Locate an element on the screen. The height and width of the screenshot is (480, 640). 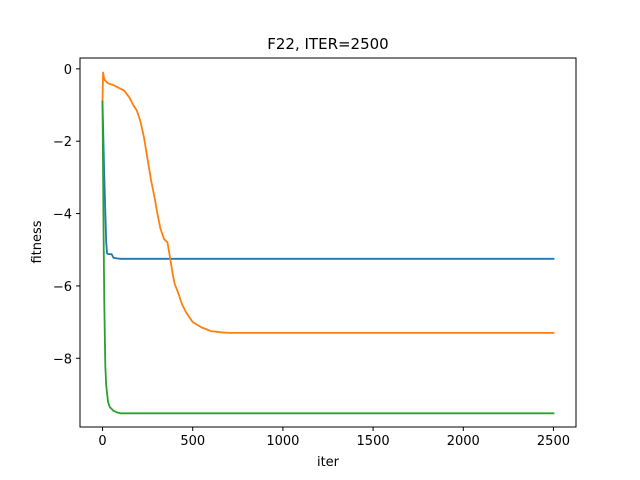
y-tick-label: −6 is located at coordinates (62, 287).